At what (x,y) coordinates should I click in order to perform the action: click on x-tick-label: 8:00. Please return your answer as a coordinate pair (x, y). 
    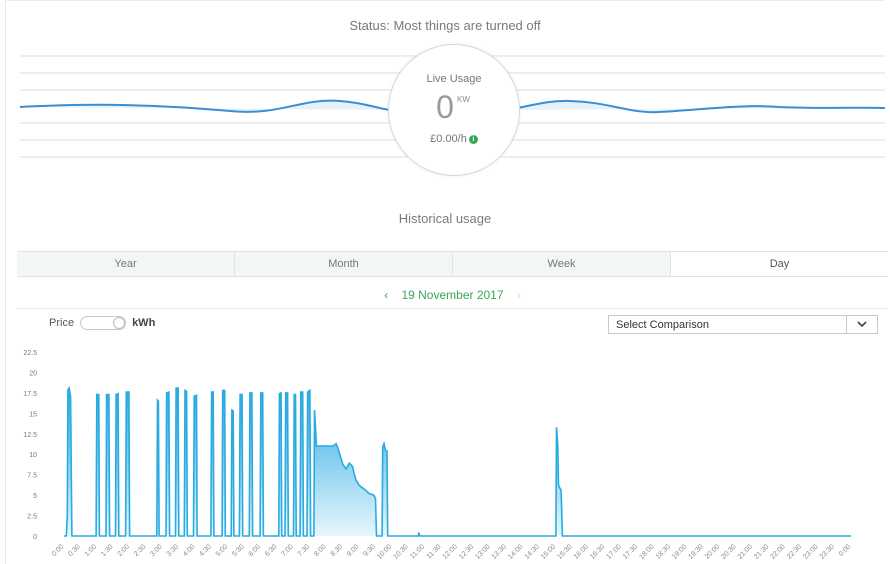
    Looking at the image, I should click on (320, 550).